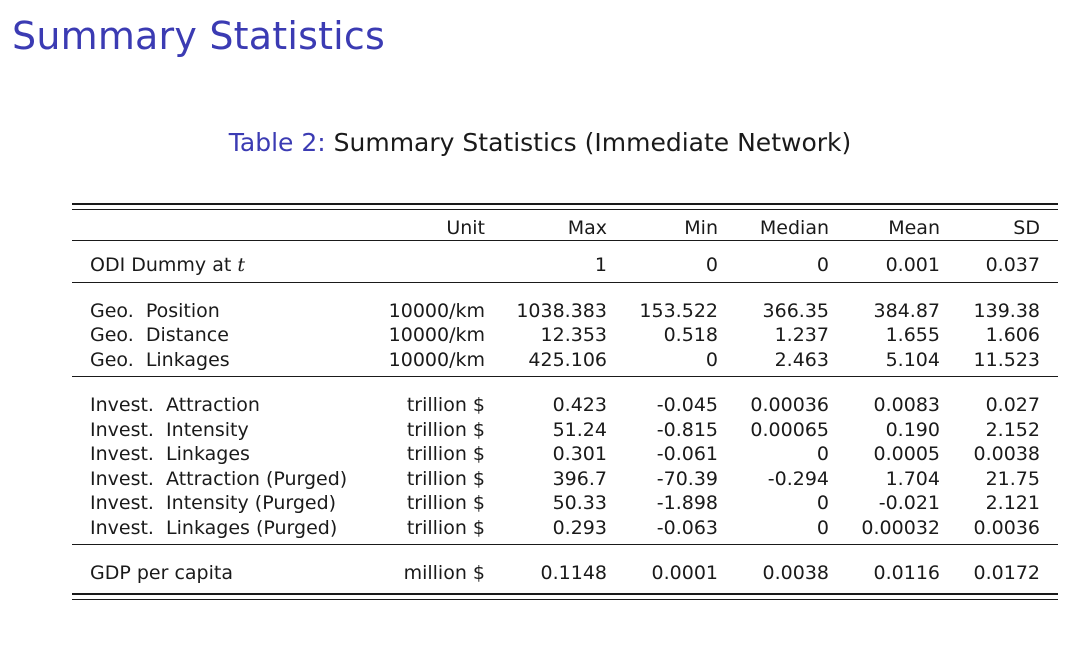 This screenshot has width=1080, height=647. What do you see at coordinates (795, 310) in the screenshot?
I see `cell-median: 366.35` at bounding box center [795, 310].